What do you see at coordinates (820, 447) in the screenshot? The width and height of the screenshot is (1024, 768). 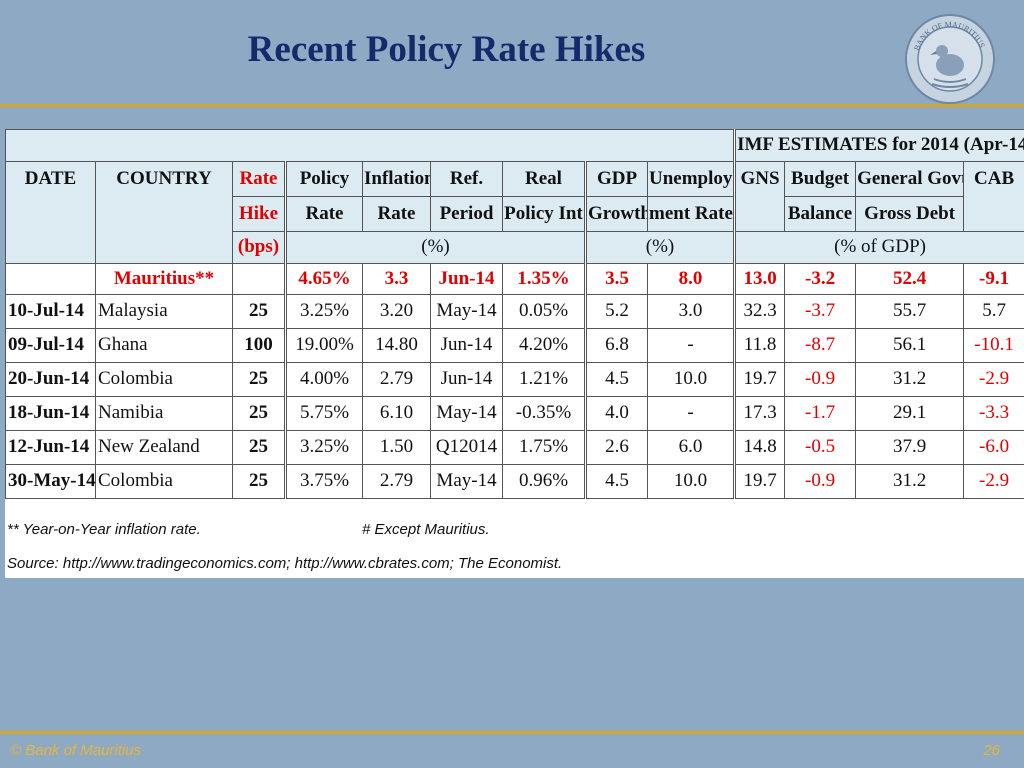 I see `budget-balance-cell: -0.5` at bounding box center [820, 447].